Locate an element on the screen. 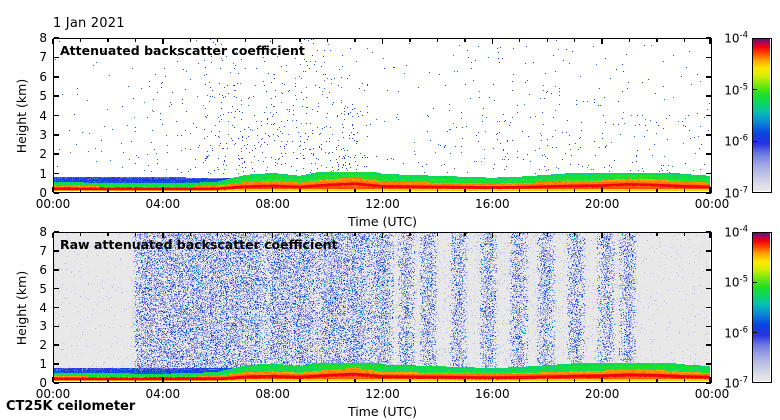  colorbar-scale-attenuated-backscatter is located at coordinates (762, 115).